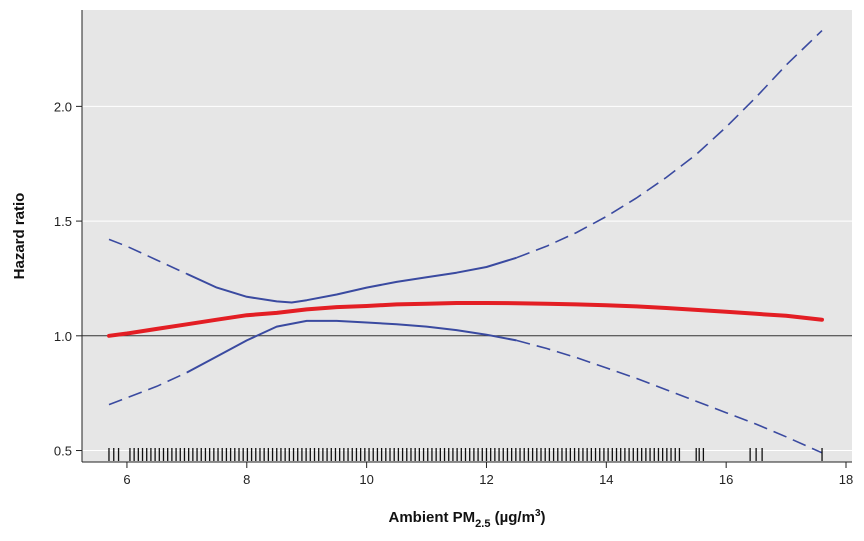 The height and width of the screenshot is (541, 864). Describe the element at coordinates (63, 221) in the screenshot. I see `y-tick-label: 1.5` at that location.